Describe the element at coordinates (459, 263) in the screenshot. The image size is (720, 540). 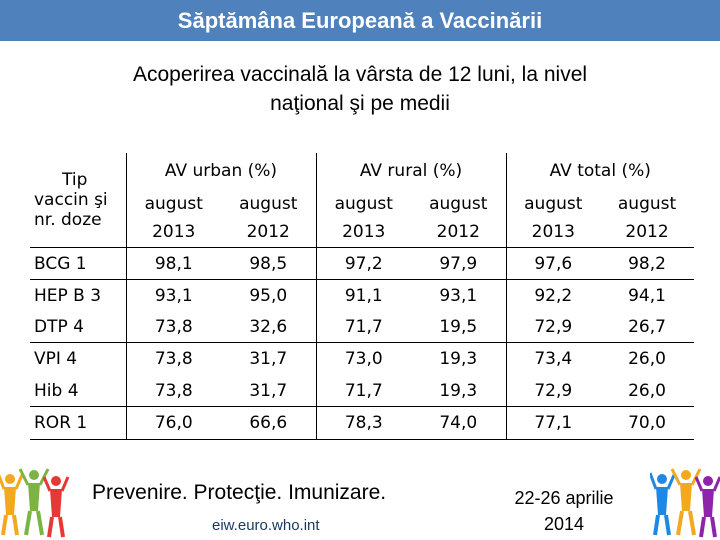
I see `table-cell: 97,9` at that location.